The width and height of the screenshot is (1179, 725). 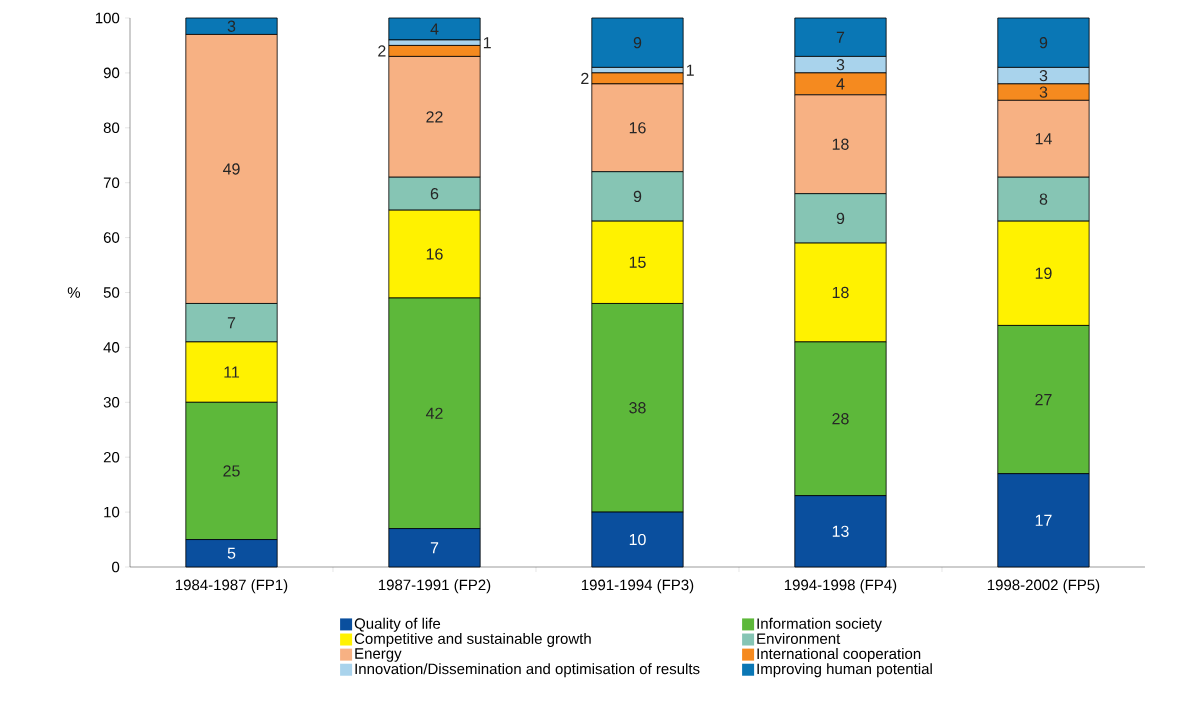 What do you see at coordinates (819, 624) in the screenshot?
I see `legend-label: Information society` at bounding box center [819, 624].